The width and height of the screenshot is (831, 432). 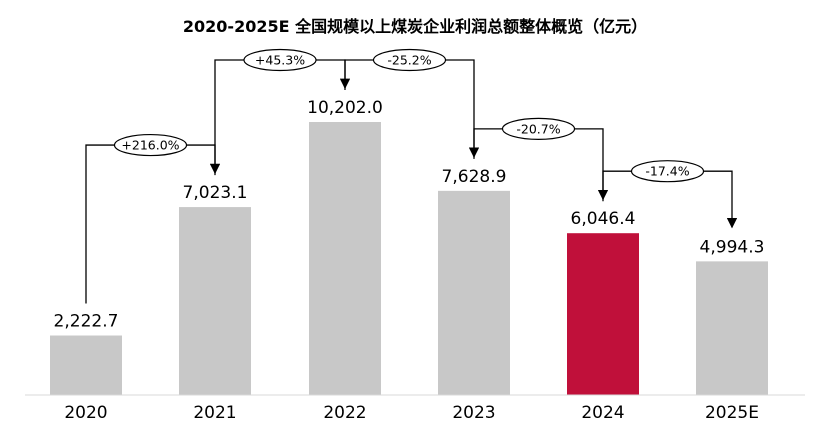 I want to click on bar-2025e, so click(x=732, y=328).